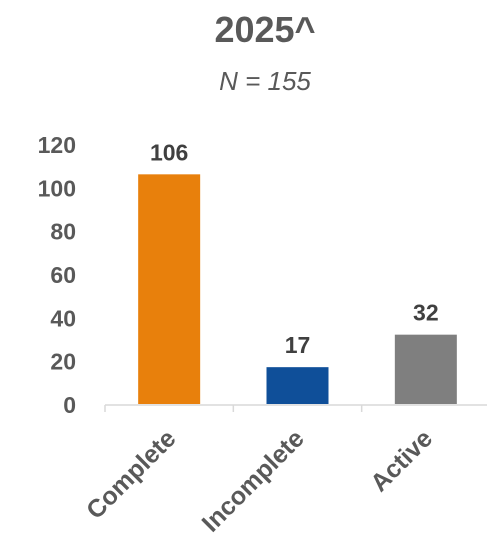 Image resolution: width=487 pixels, height=557 pixels. What do you see at coordinates (426, 313) in the screenshot?
I see `data-label: 32` at bounding box center [426, 313].